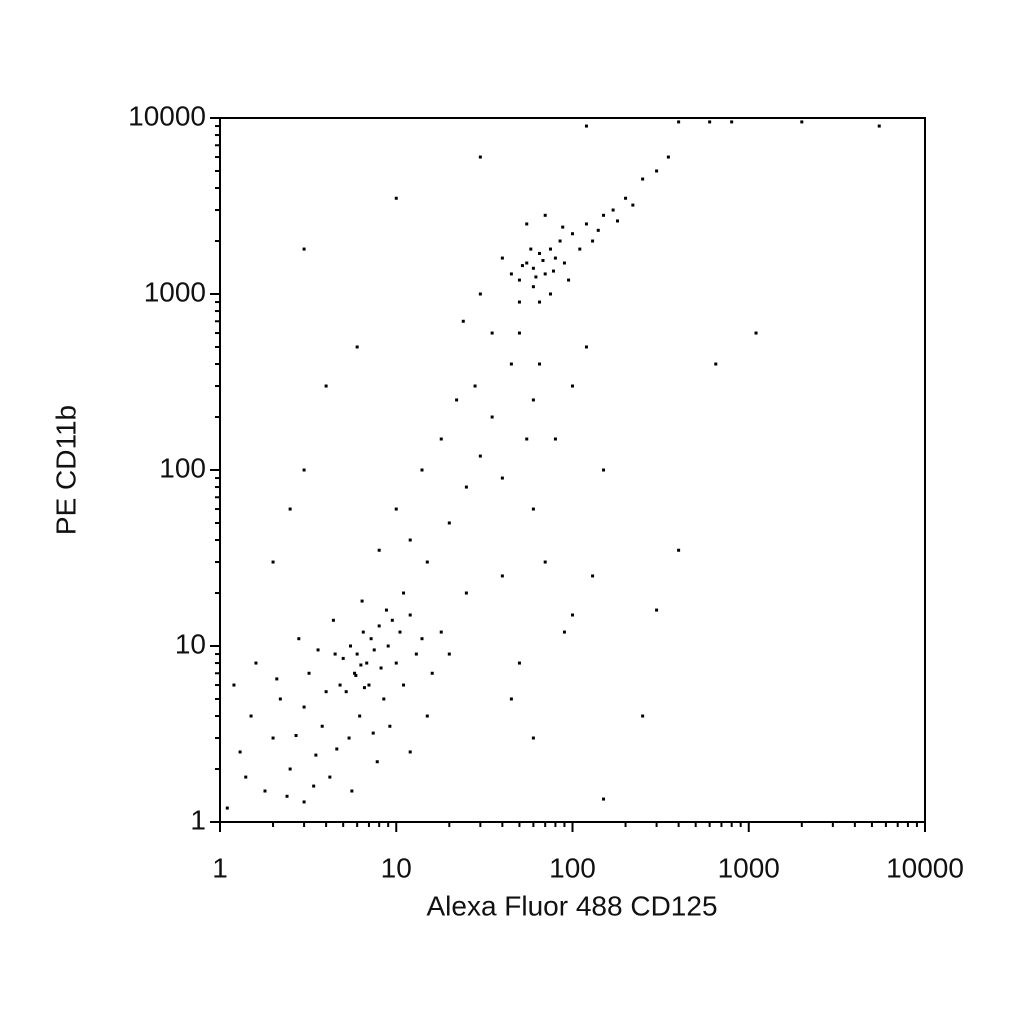  What do you see at coordinates (175, 291) in the screenshot?
I see `y-tick-label: 1000` at bounding box center [175, 291].